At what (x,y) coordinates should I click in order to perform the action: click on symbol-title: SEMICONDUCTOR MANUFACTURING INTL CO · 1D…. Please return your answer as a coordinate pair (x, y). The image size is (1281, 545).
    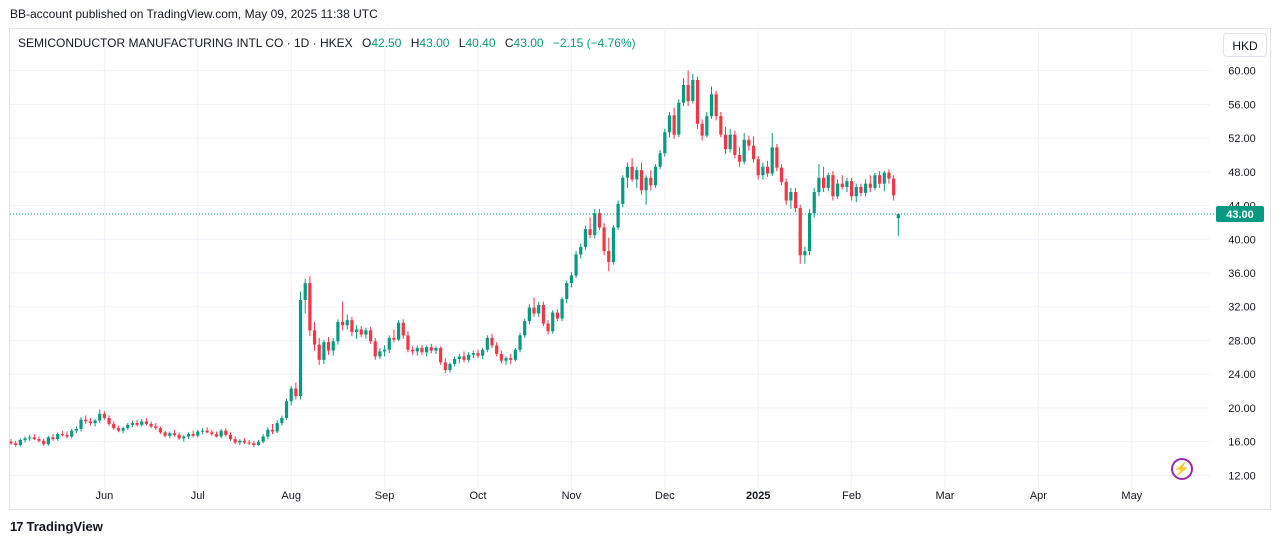
    Looking at the image, I should click on (185, 43).